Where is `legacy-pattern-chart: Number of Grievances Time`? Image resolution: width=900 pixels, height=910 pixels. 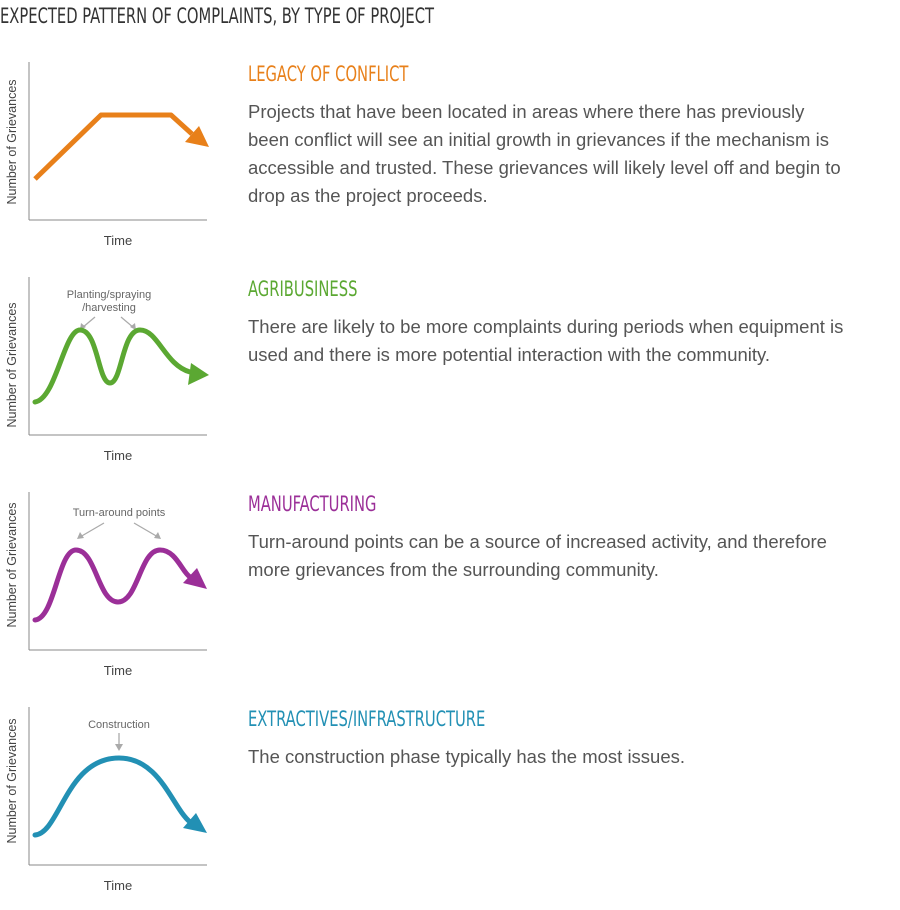 legacy-pattern-chart: Number of Grievances Time is located at coordinates (107, 157).